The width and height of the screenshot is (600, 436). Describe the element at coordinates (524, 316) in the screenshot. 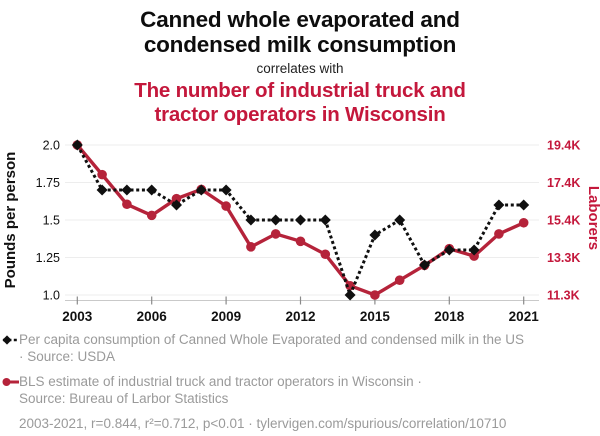

I see `x-tick-label: 2021` at that location.